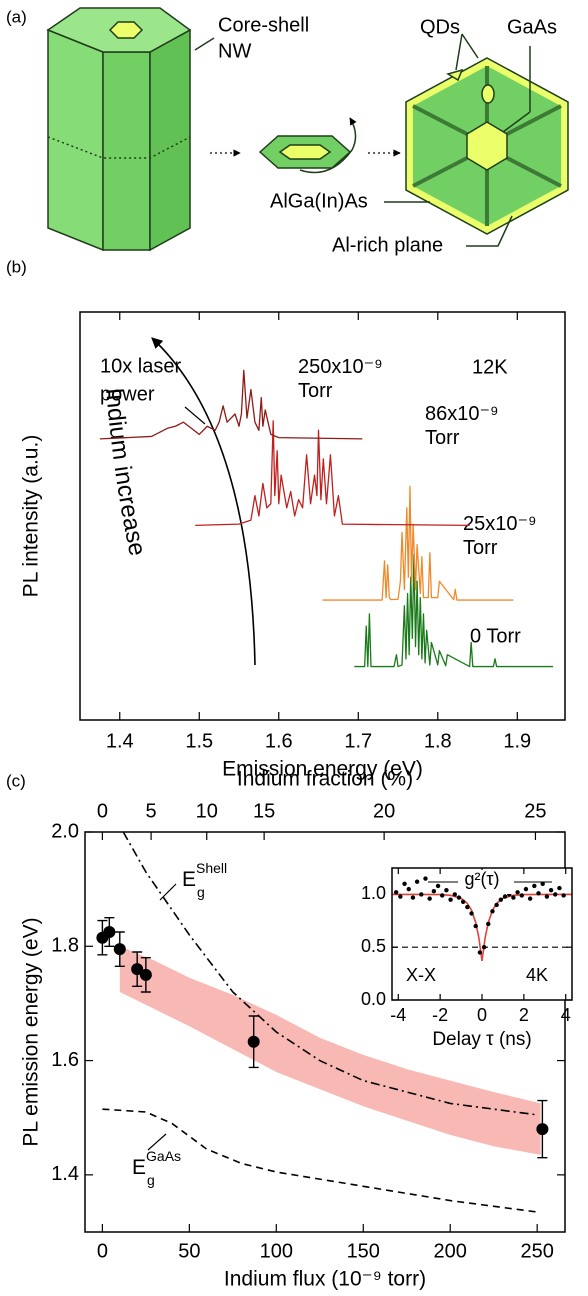  I want to click on x-tick-label: 1.9, so click(517, 741).